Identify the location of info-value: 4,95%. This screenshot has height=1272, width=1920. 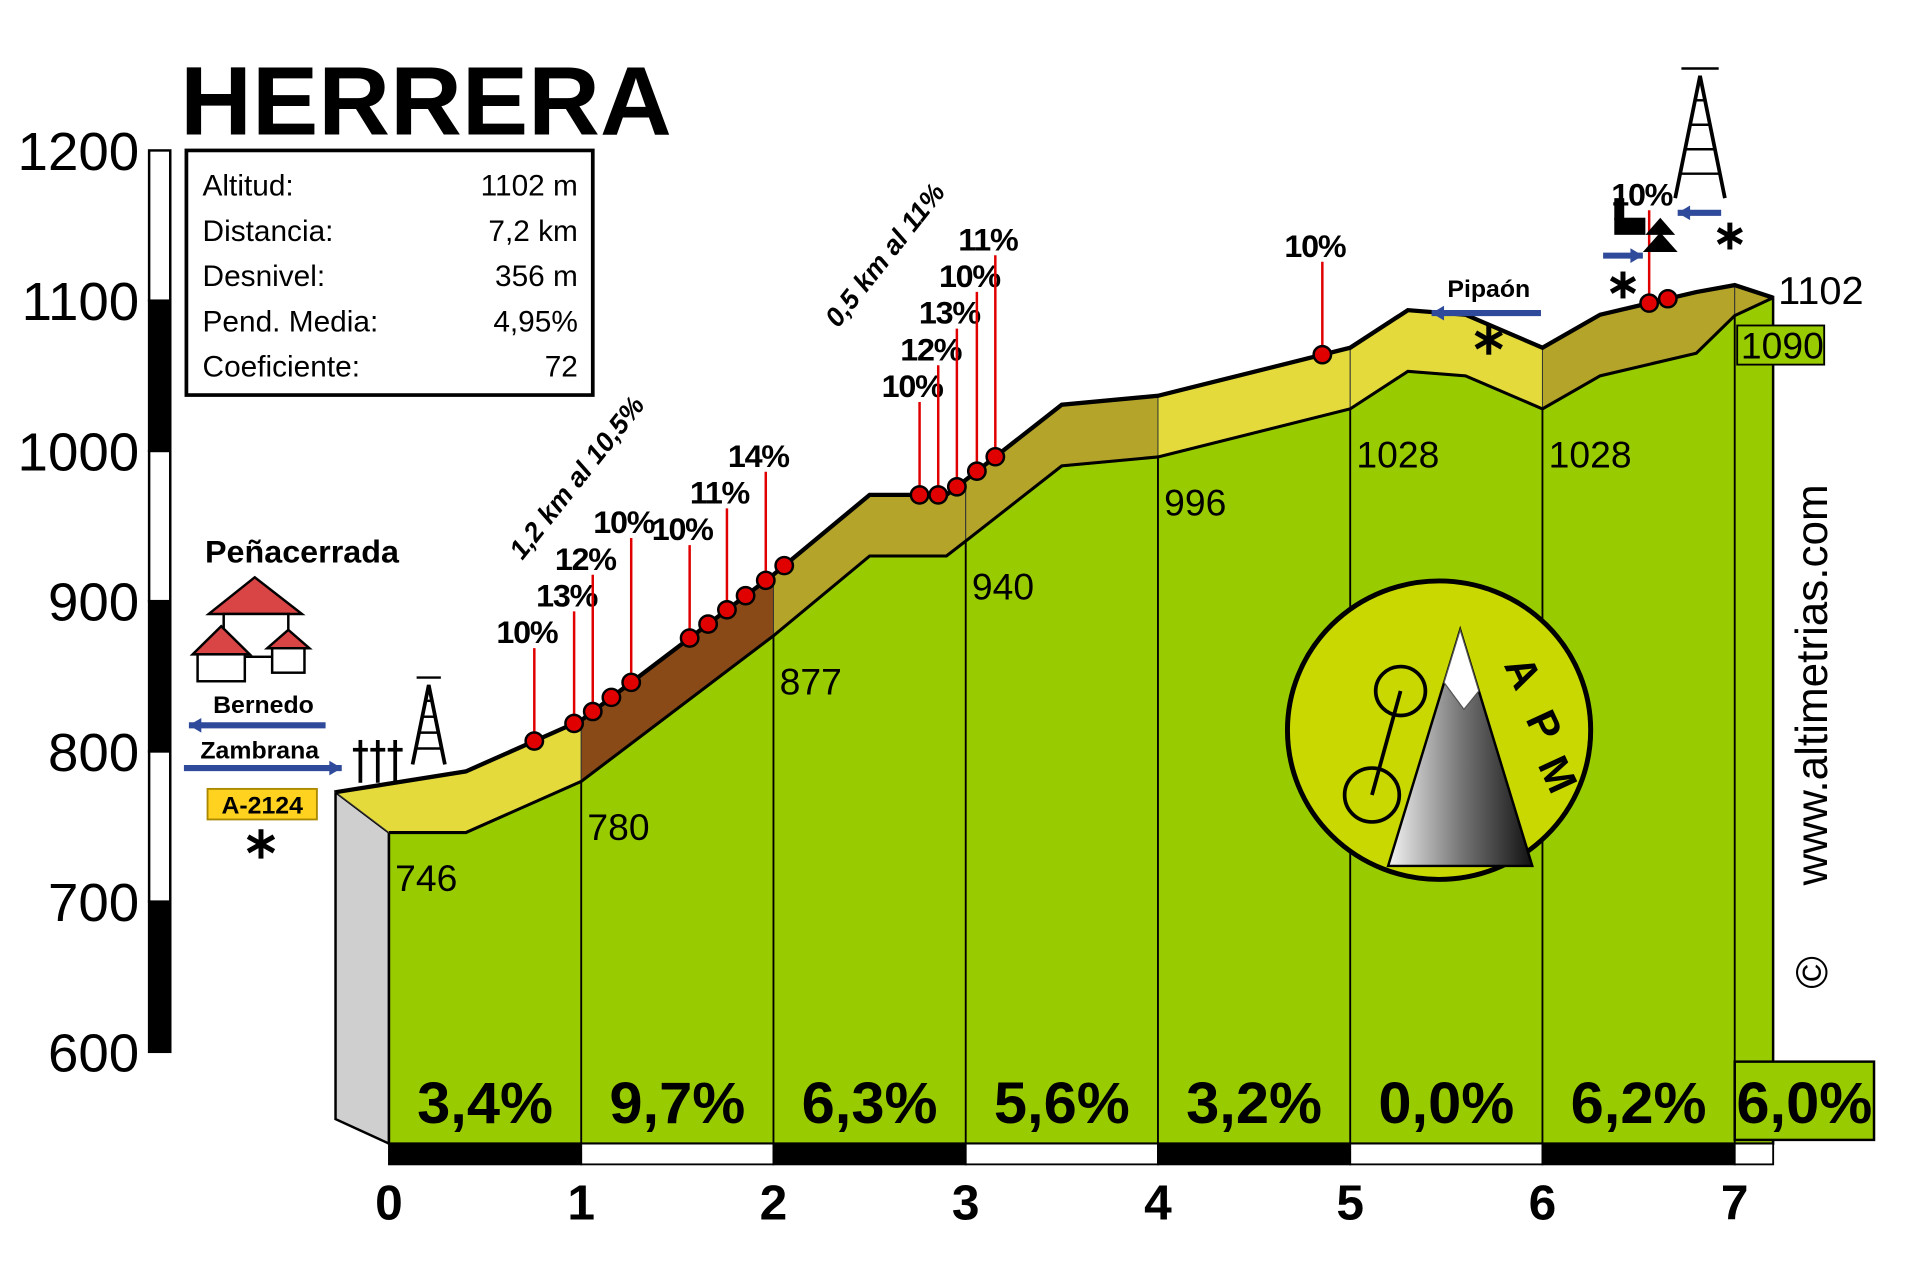
(535, 322).